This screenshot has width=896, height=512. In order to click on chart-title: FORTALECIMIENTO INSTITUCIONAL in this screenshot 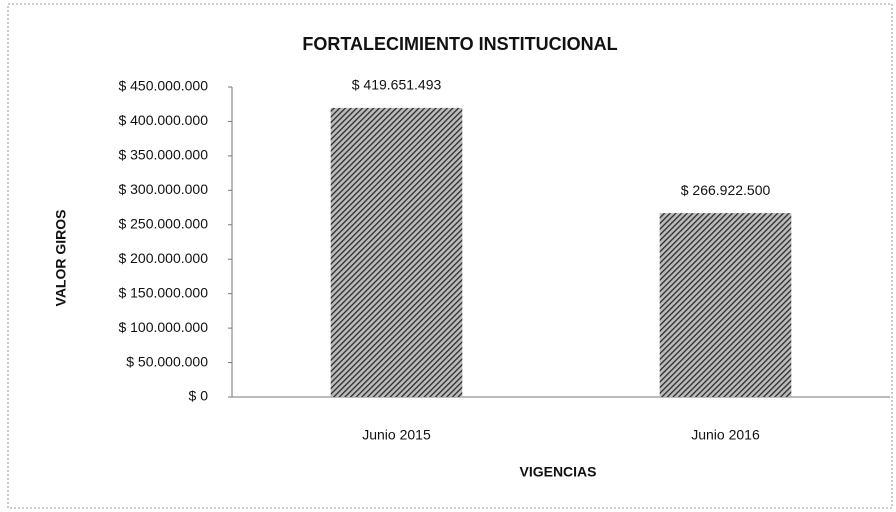, I will do `click(459, 44)`.